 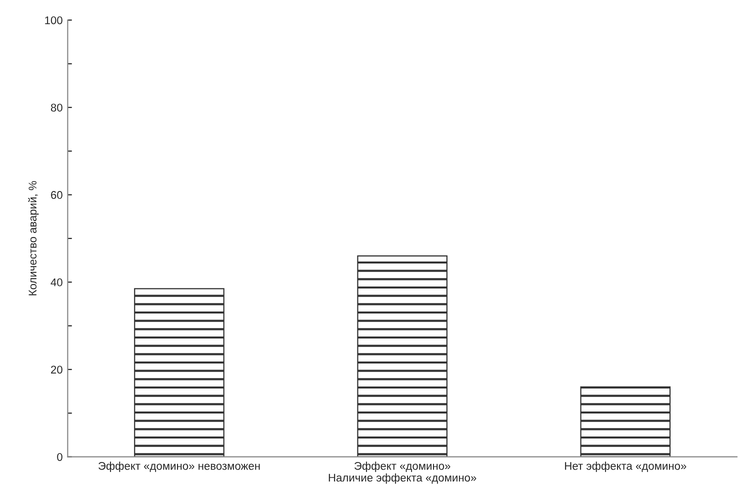 What do you see at coordinates (56, 108) in the screenshot?
I see `y-tick-label: 80` at bounding box center [56, 108].